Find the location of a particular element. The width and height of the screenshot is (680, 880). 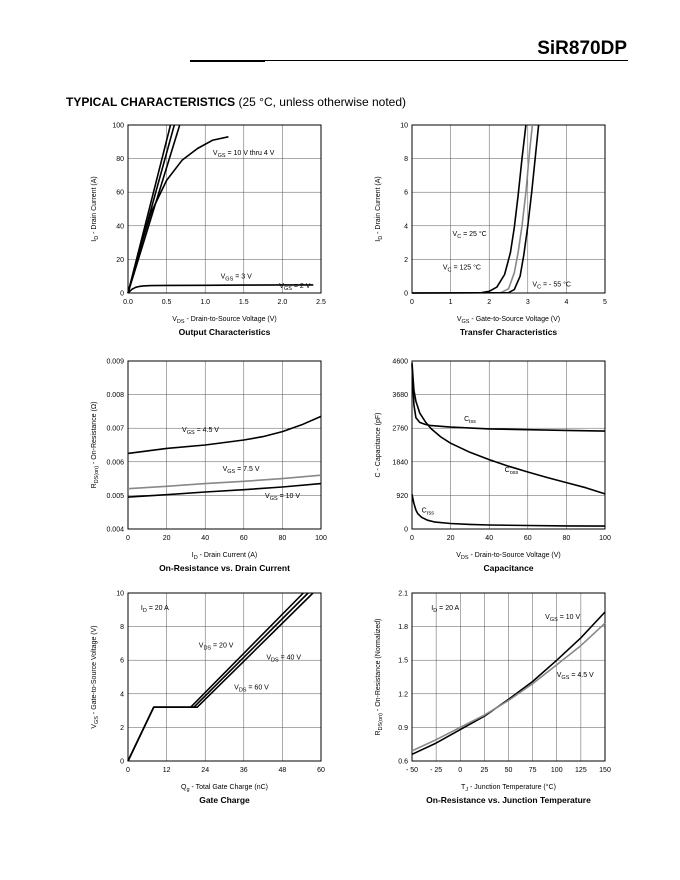

part-number: SiR870DP is located at coordinates (582, 48).